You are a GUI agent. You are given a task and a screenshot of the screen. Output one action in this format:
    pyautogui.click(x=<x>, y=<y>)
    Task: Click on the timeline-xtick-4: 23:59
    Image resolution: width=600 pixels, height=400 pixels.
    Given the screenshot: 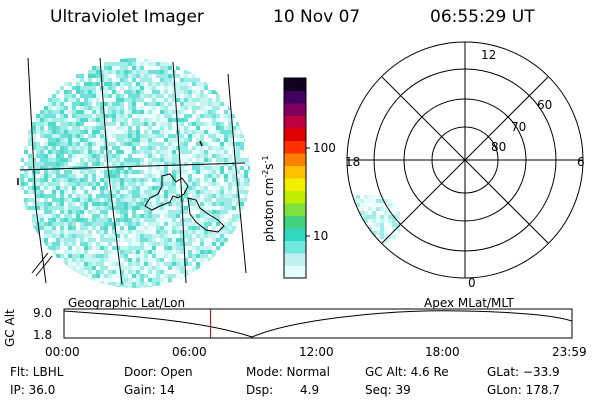 What is the action you would take?
    pyautogui.click(x=569, y=352)
    